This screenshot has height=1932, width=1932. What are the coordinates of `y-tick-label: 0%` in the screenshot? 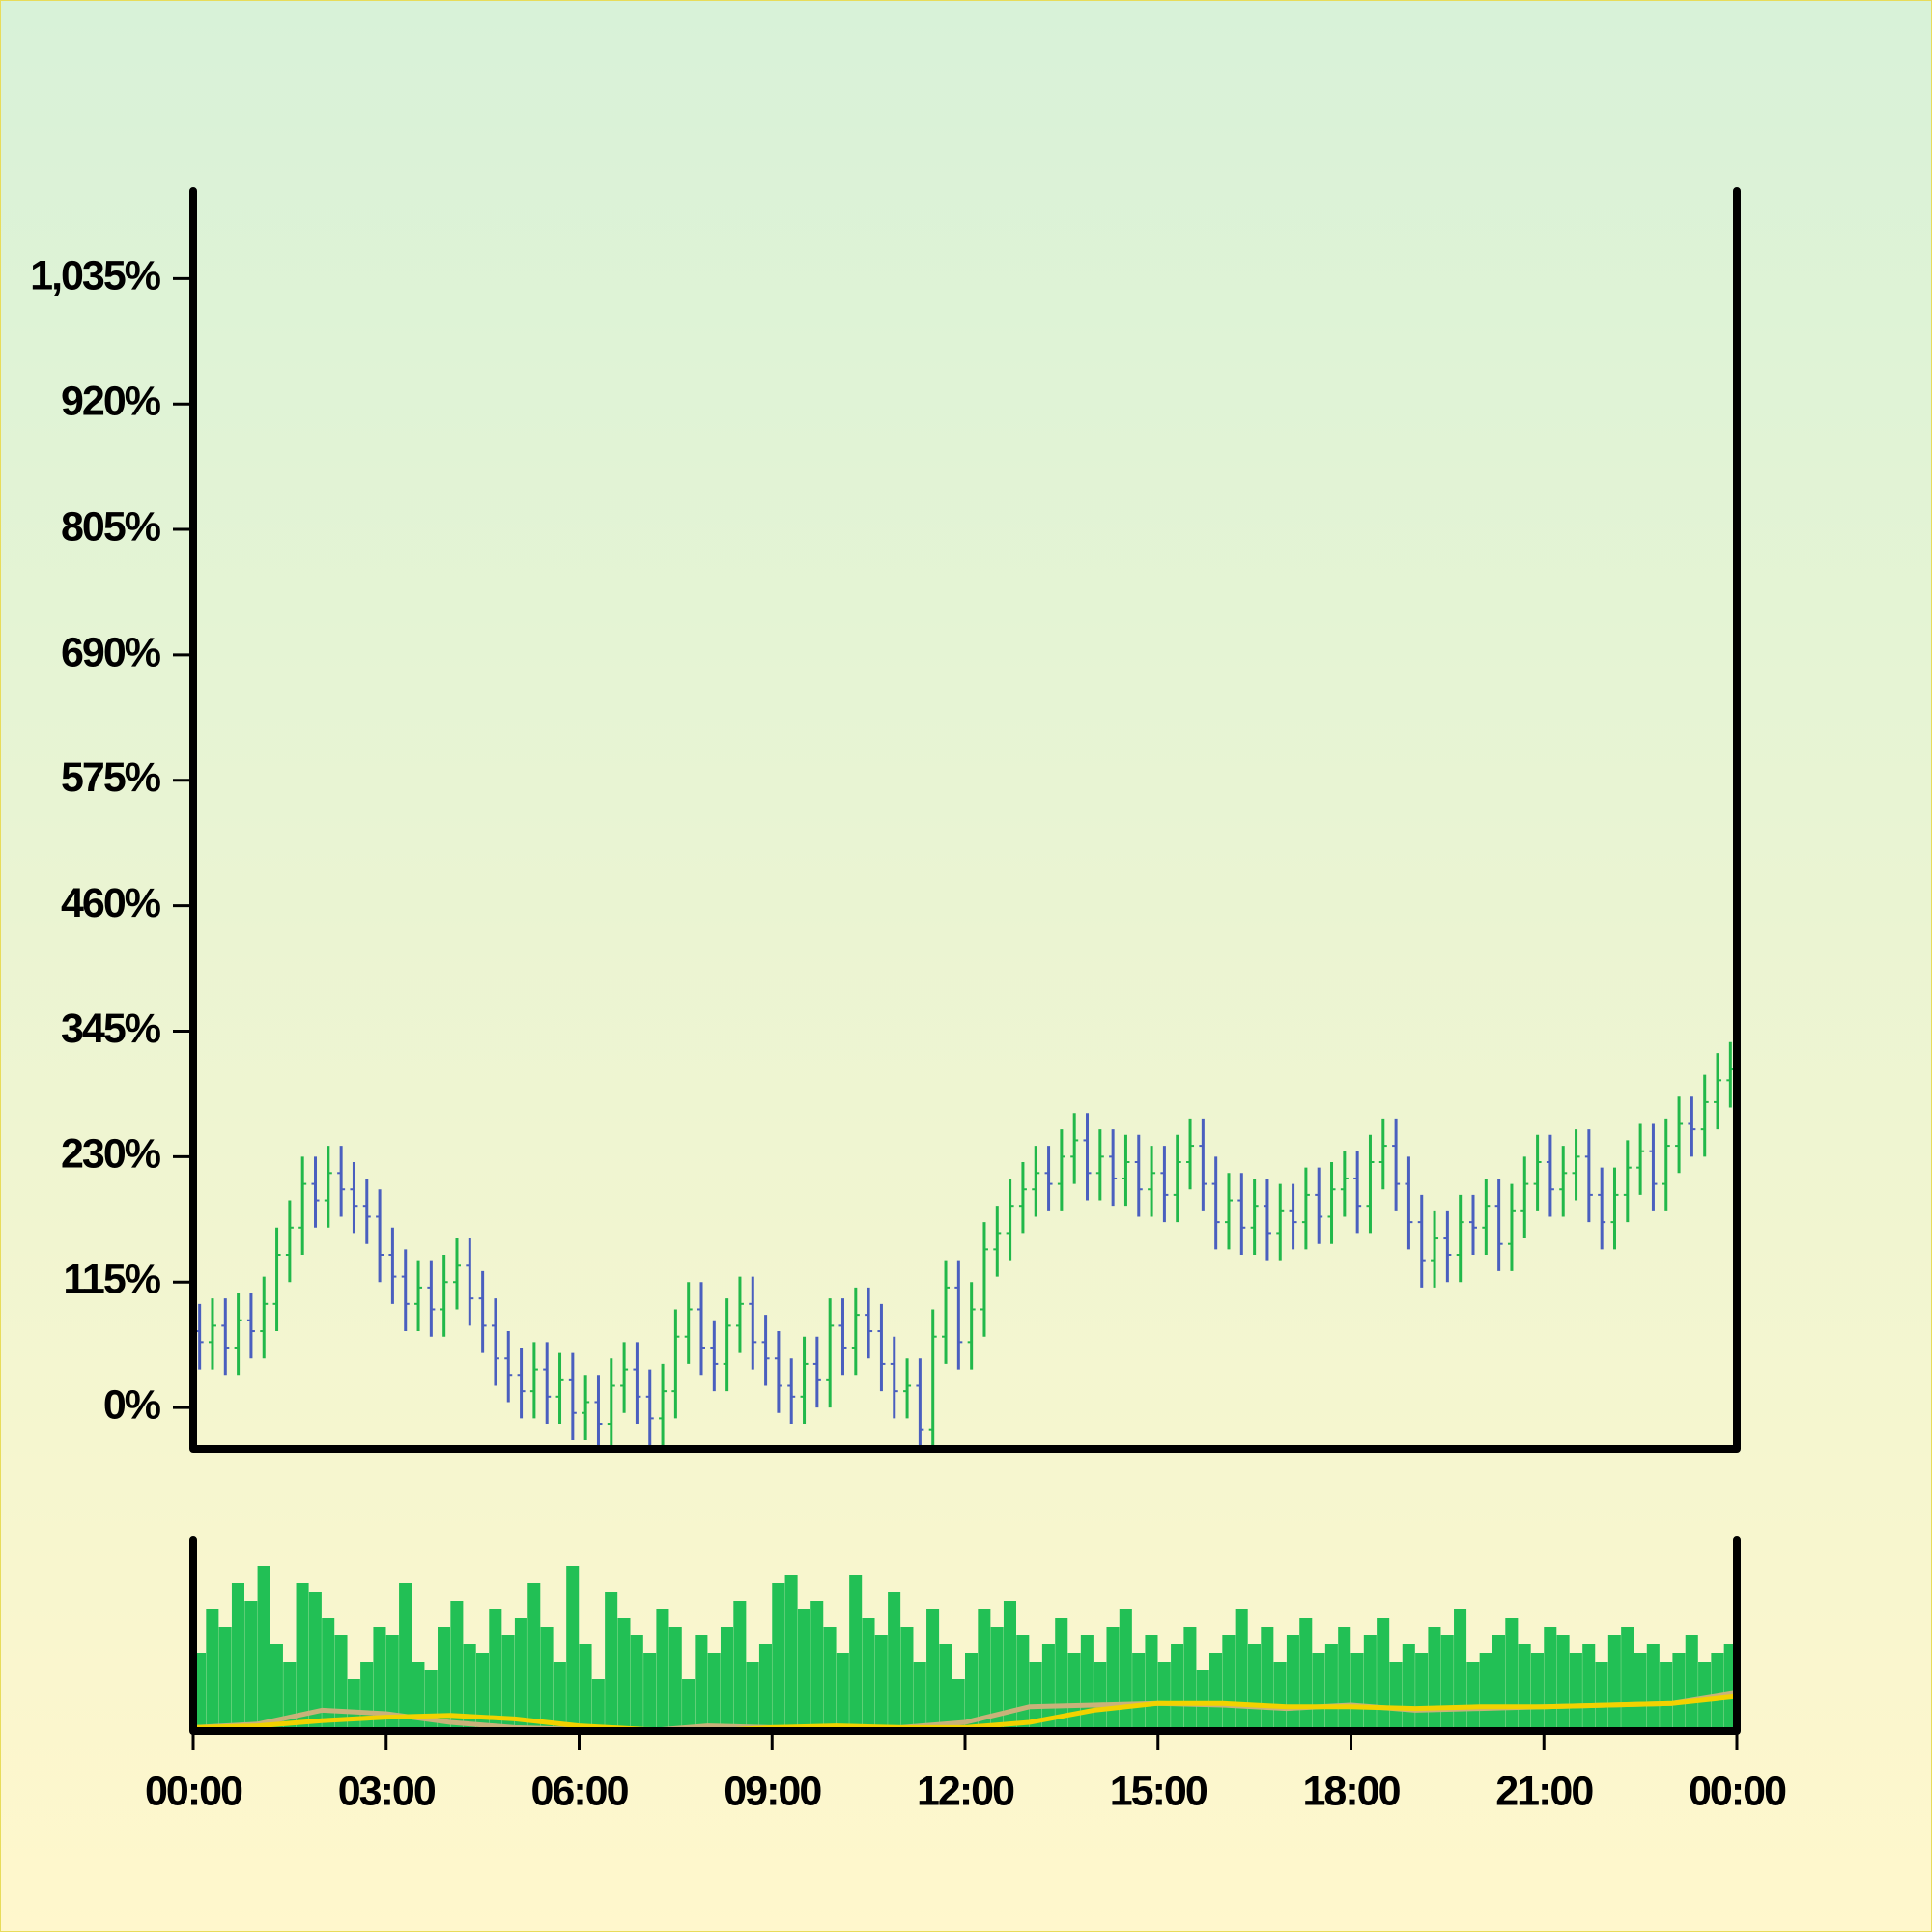 It's located at (132, 1404).